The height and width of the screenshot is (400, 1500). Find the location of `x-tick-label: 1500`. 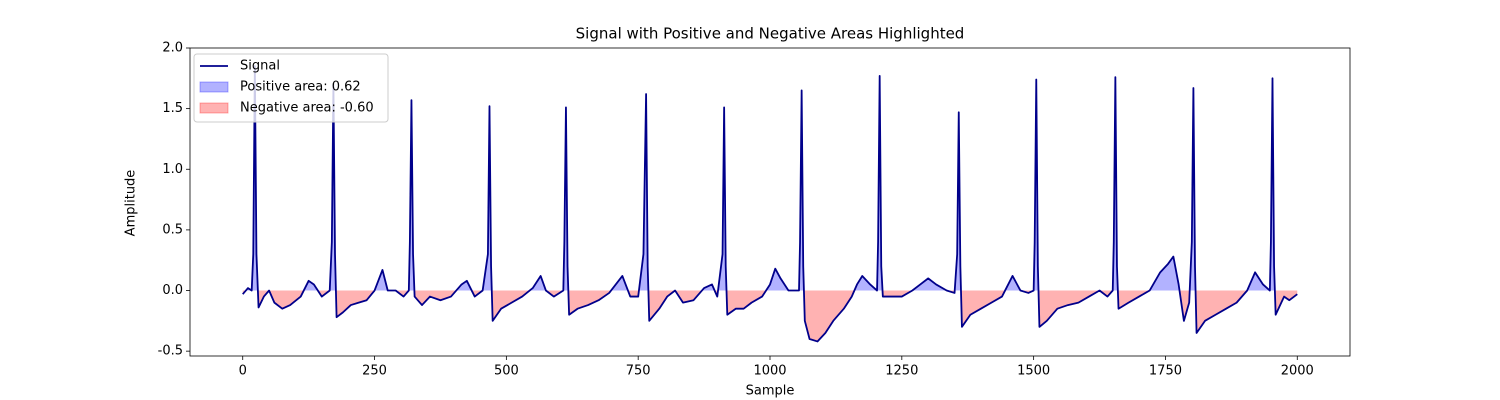

x-tick-label: 1500 is located at coordinates (1033, 371).